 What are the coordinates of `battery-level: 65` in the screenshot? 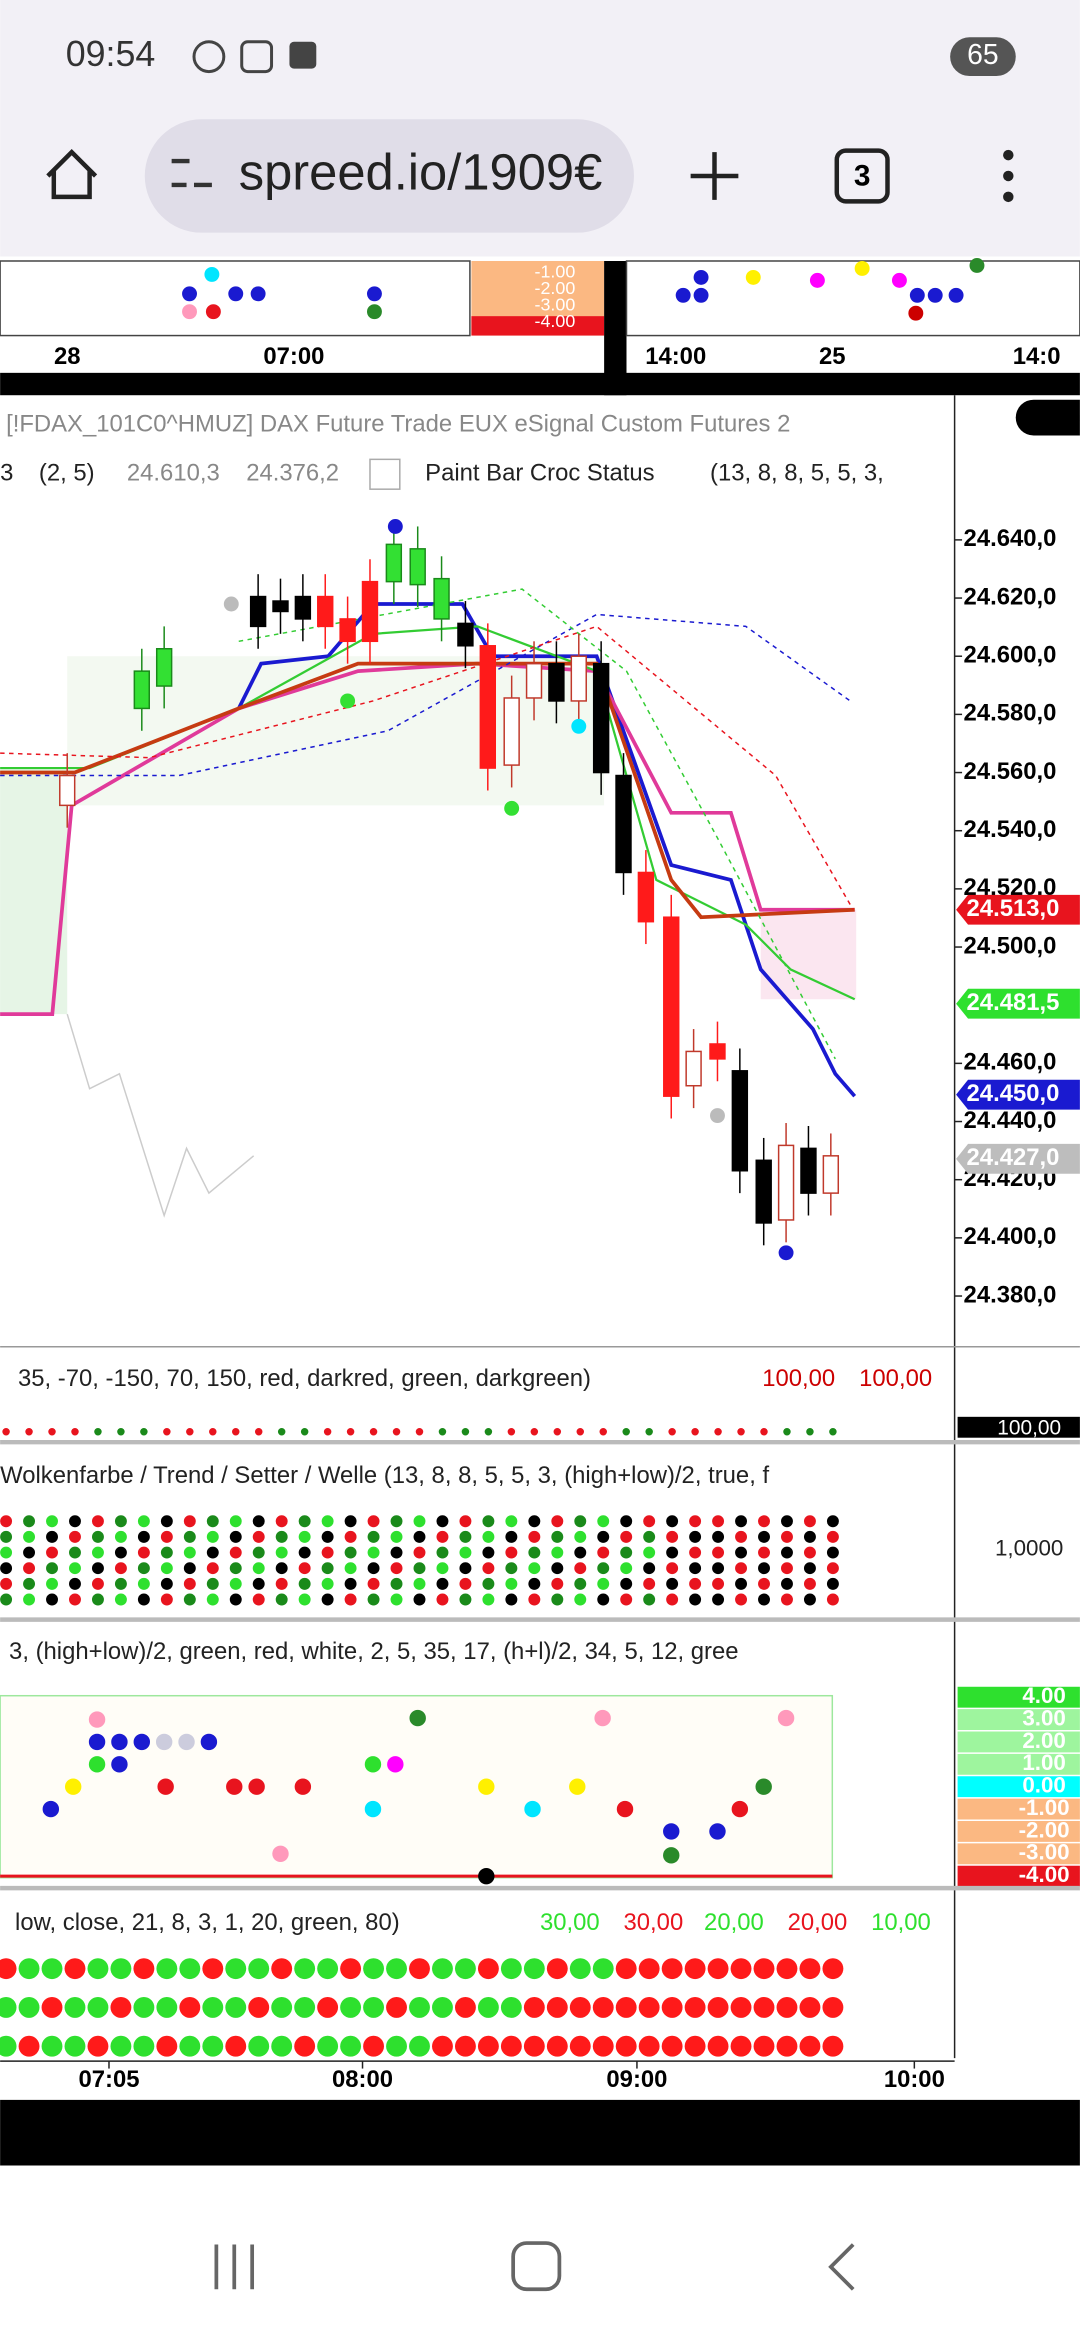 It's located at (983, 55).